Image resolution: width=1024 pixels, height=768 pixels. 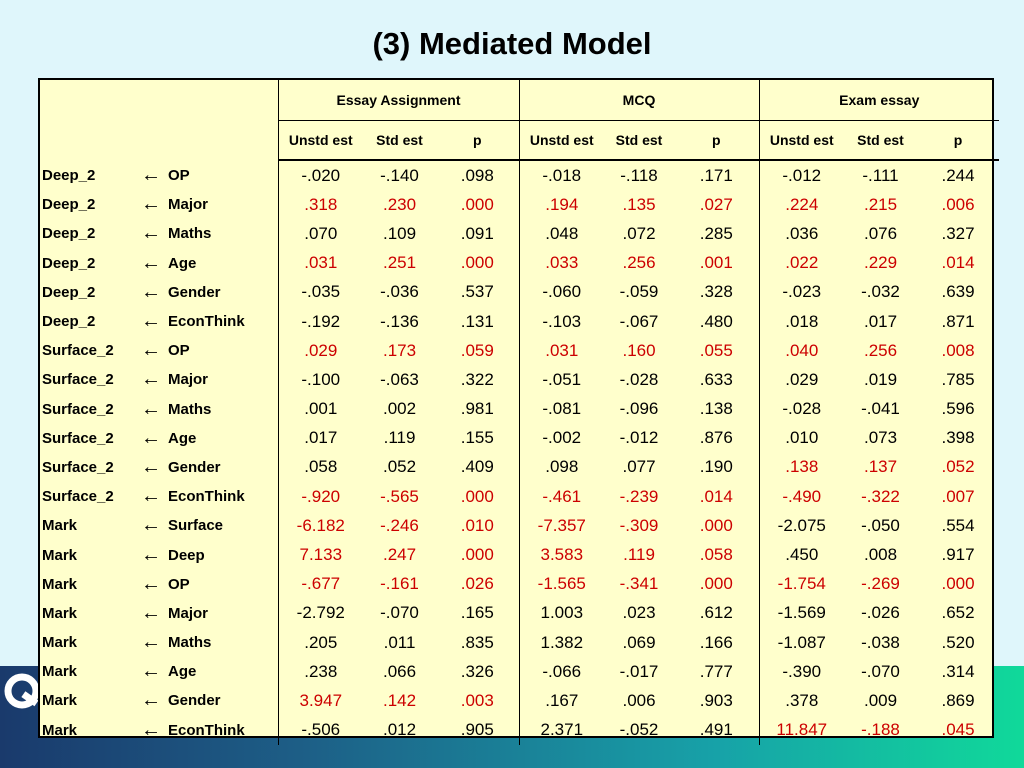 I want to click on cell-p: .131, so click(x=477, y=321).